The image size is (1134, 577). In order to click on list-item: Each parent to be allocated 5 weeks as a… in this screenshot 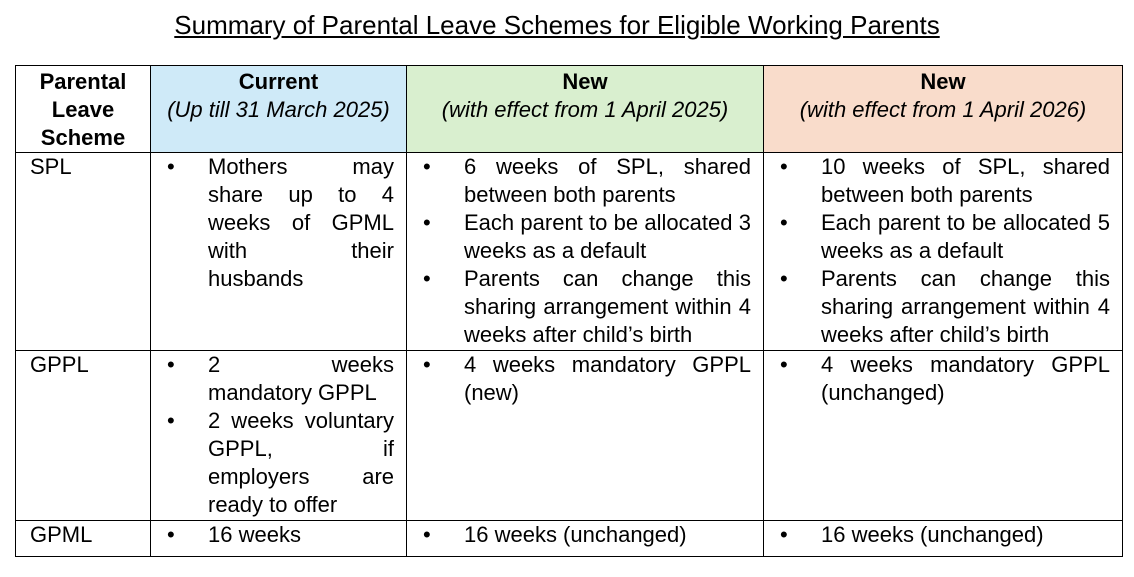, I will do `click(943, 237)`.